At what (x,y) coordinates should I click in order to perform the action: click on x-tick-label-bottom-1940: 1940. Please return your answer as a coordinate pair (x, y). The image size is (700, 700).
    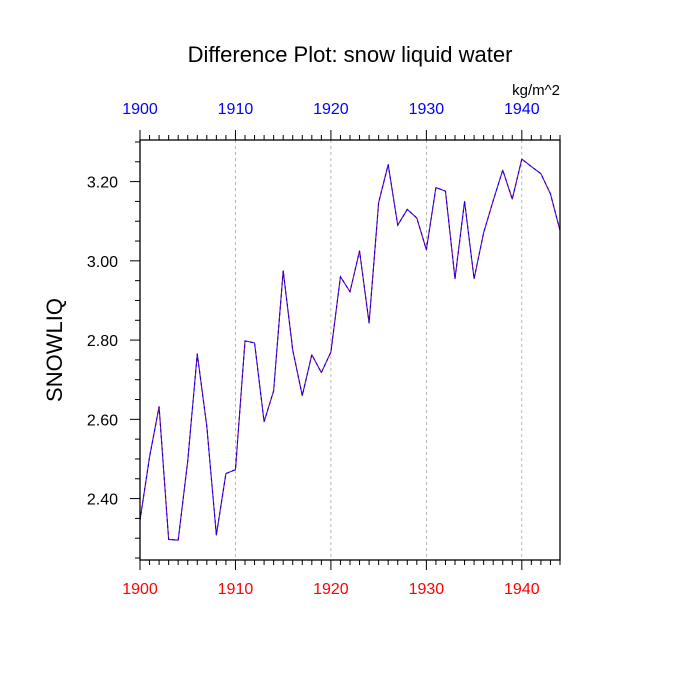
    Looking at the image, I should click on (522, 589).